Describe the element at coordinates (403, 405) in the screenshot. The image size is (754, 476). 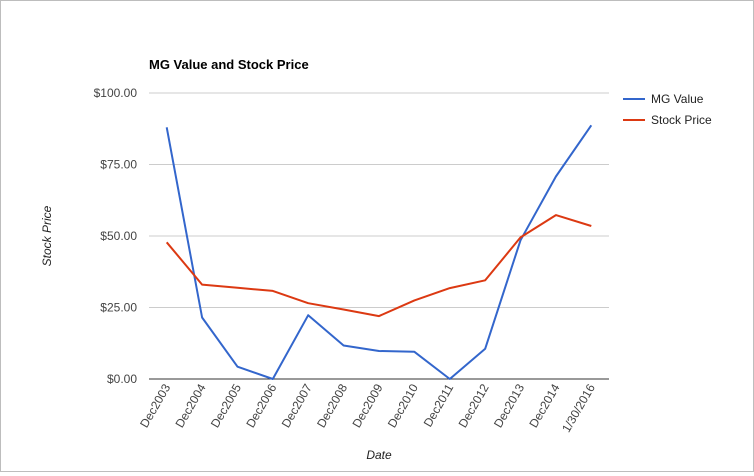
I see `x-tick-label: Dec2010` at that location.